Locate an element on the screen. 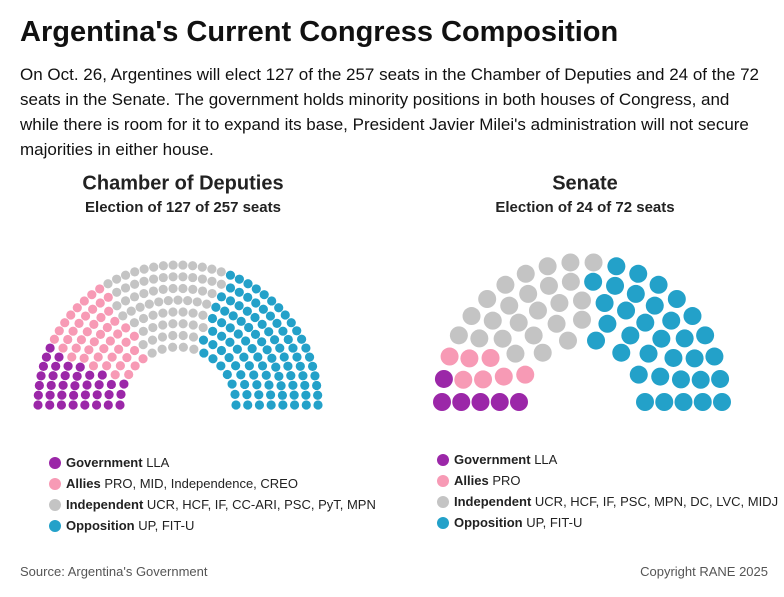  legend-entry: Allies PRO, MID, Independence, CREO is located at coordinates (182, 483).